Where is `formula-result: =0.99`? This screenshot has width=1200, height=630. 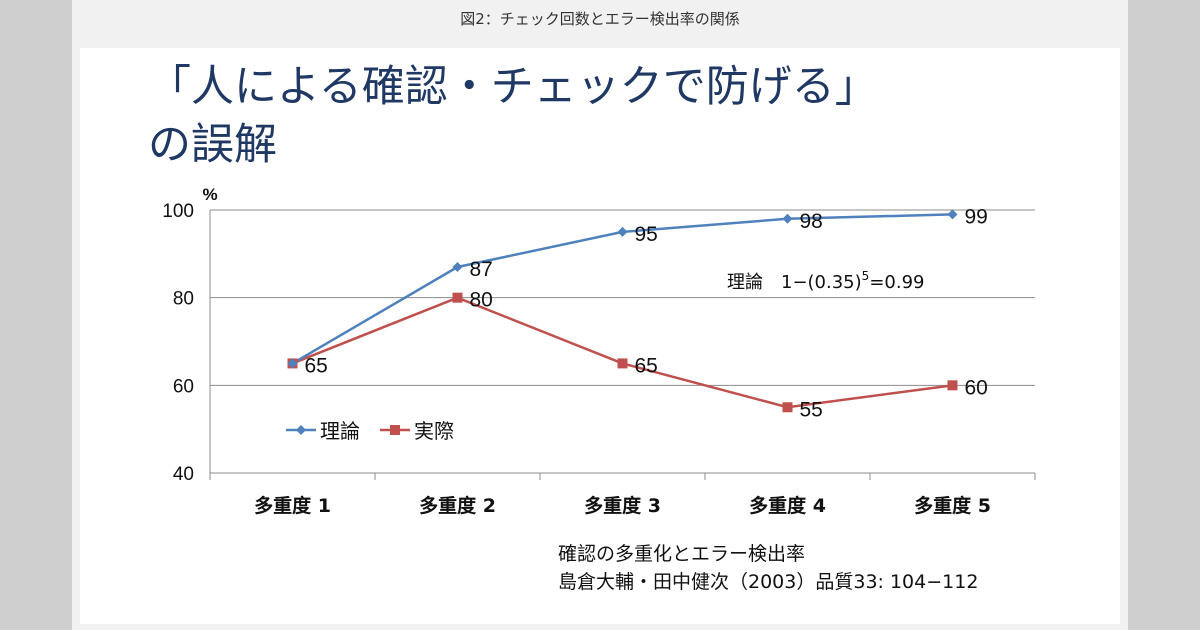 formula-result: =0.99 is located at coordinates (896, 282).